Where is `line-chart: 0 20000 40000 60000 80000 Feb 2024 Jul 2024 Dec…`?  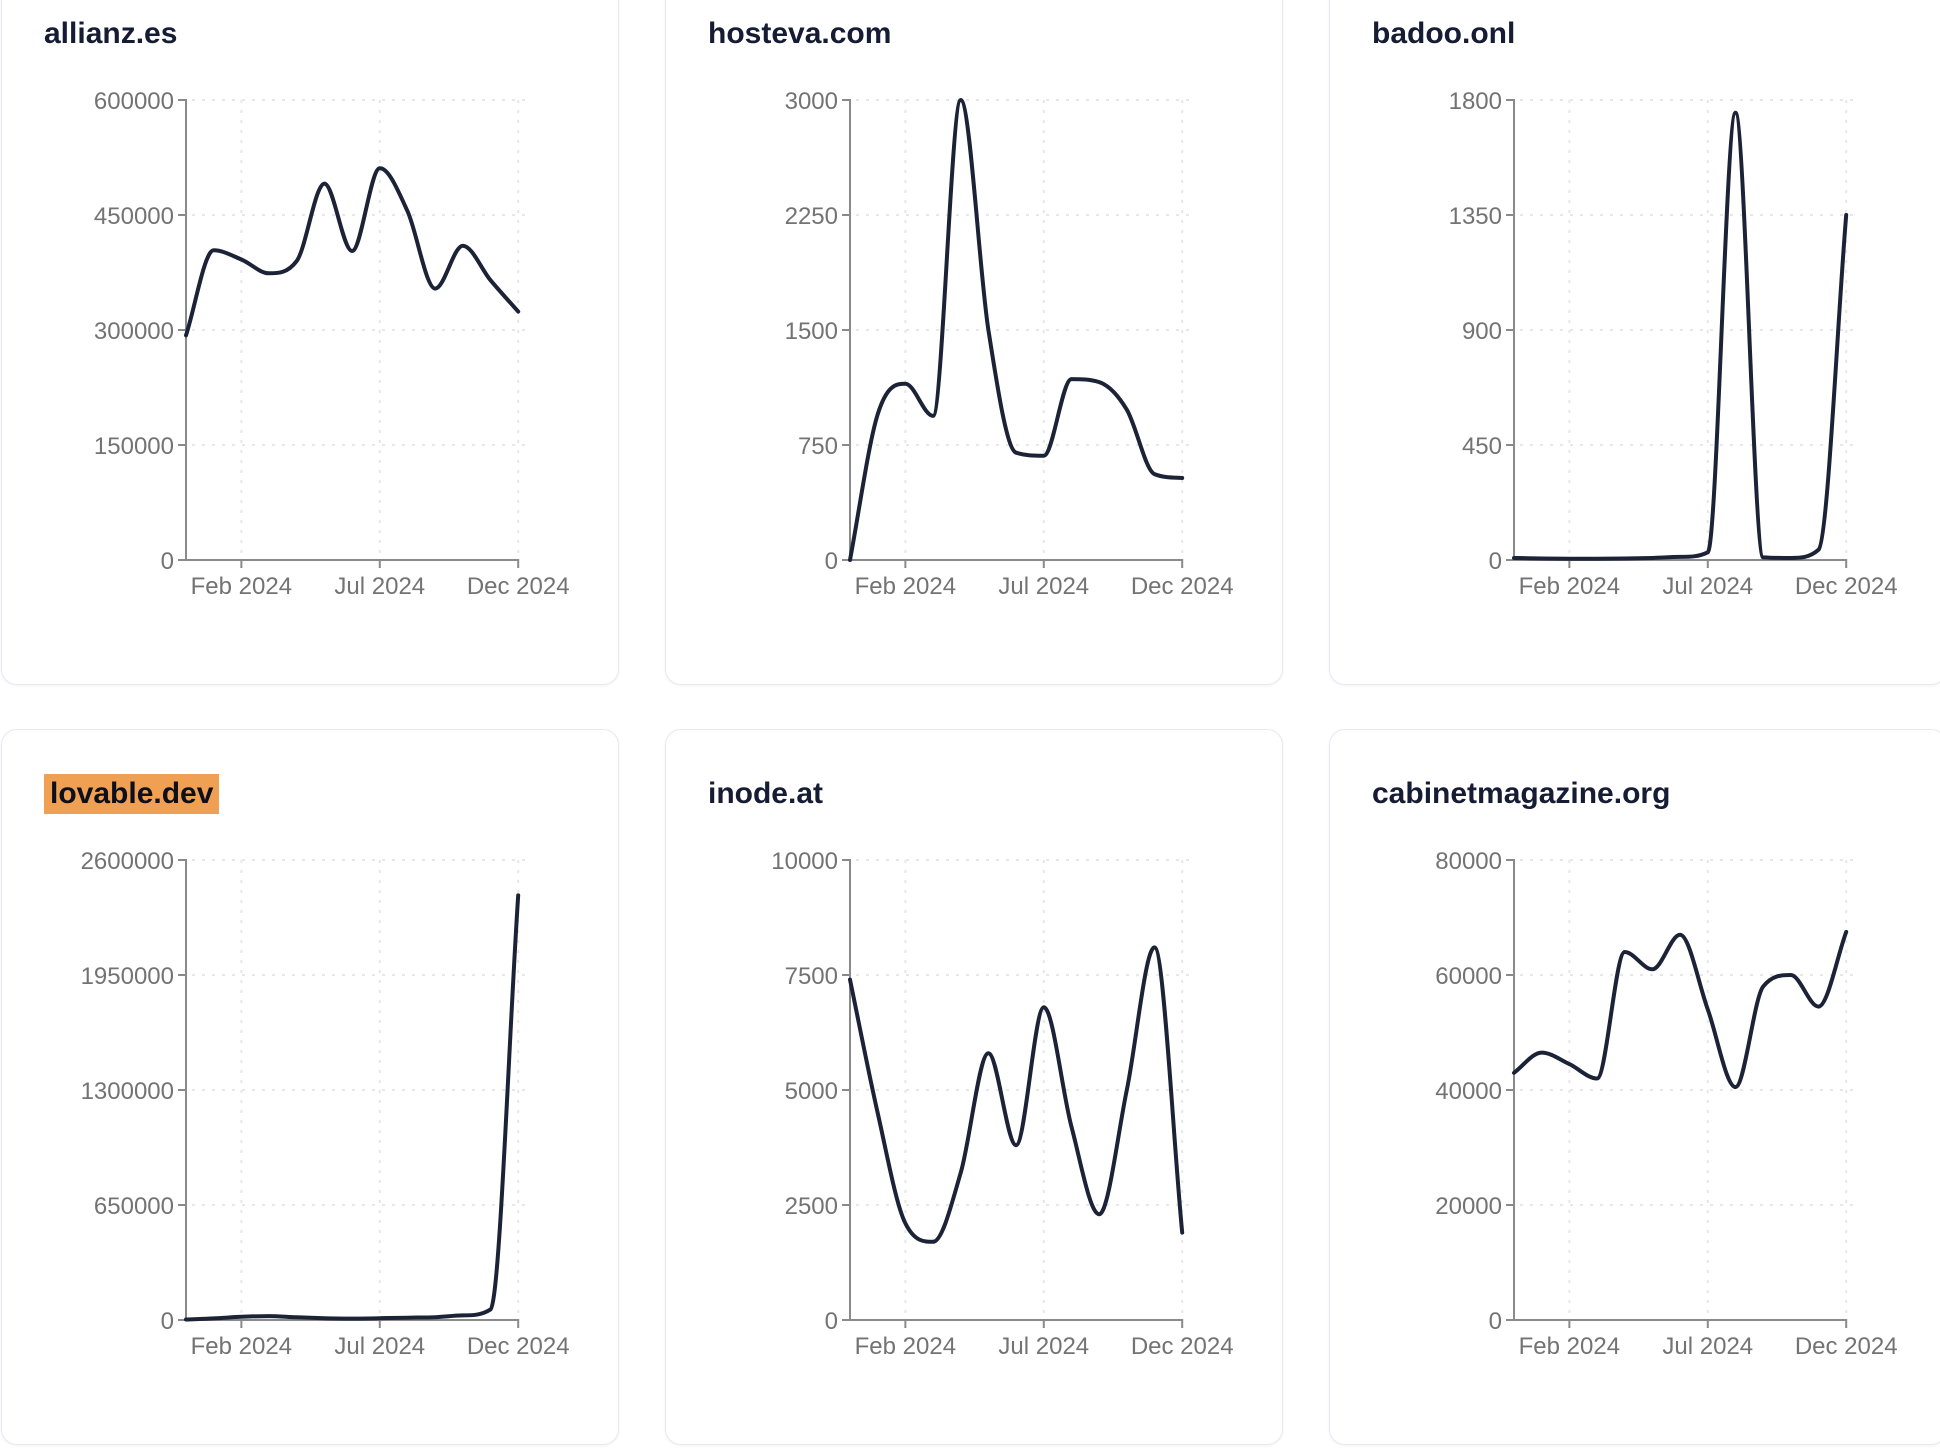 line-chart: 0 20000 40000 60000 80000 Feb 2024 Jul 2024 Dec… is located at coordinates (1666, 1104).